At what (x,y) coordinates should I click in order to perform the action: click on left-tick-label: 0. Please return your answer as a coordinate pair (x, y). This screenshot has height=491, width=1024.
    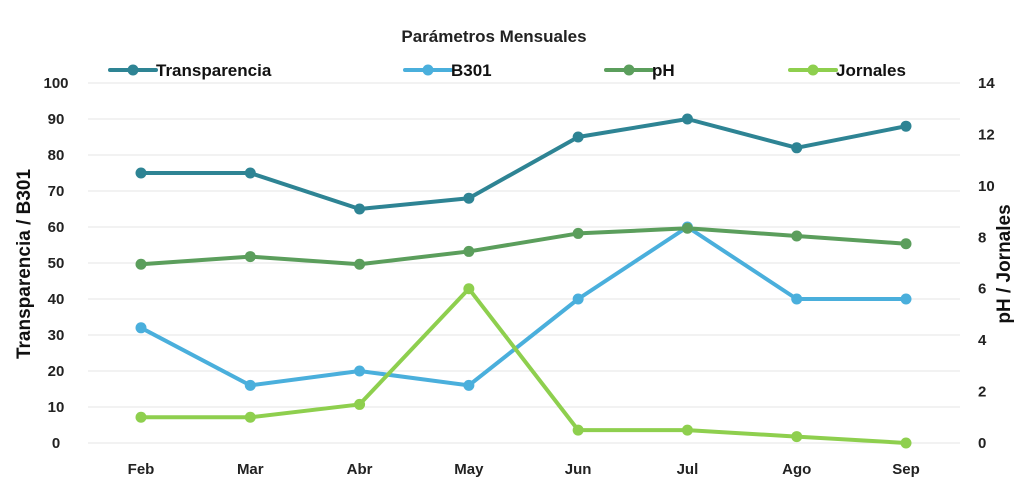
    Looking at the image, I should click on (56, 443).